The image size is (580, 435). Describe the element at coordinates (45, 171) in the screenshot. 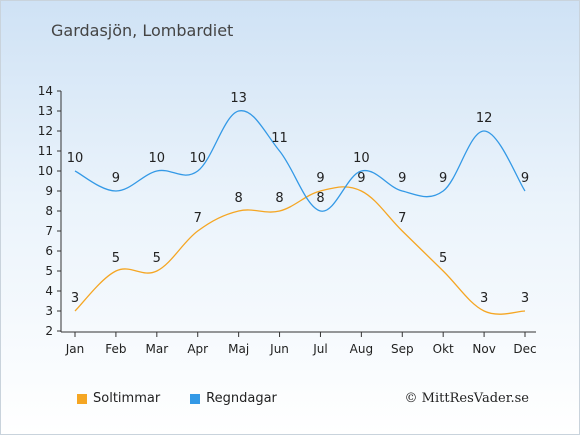

I see `y-tick-label: 10` at that location.